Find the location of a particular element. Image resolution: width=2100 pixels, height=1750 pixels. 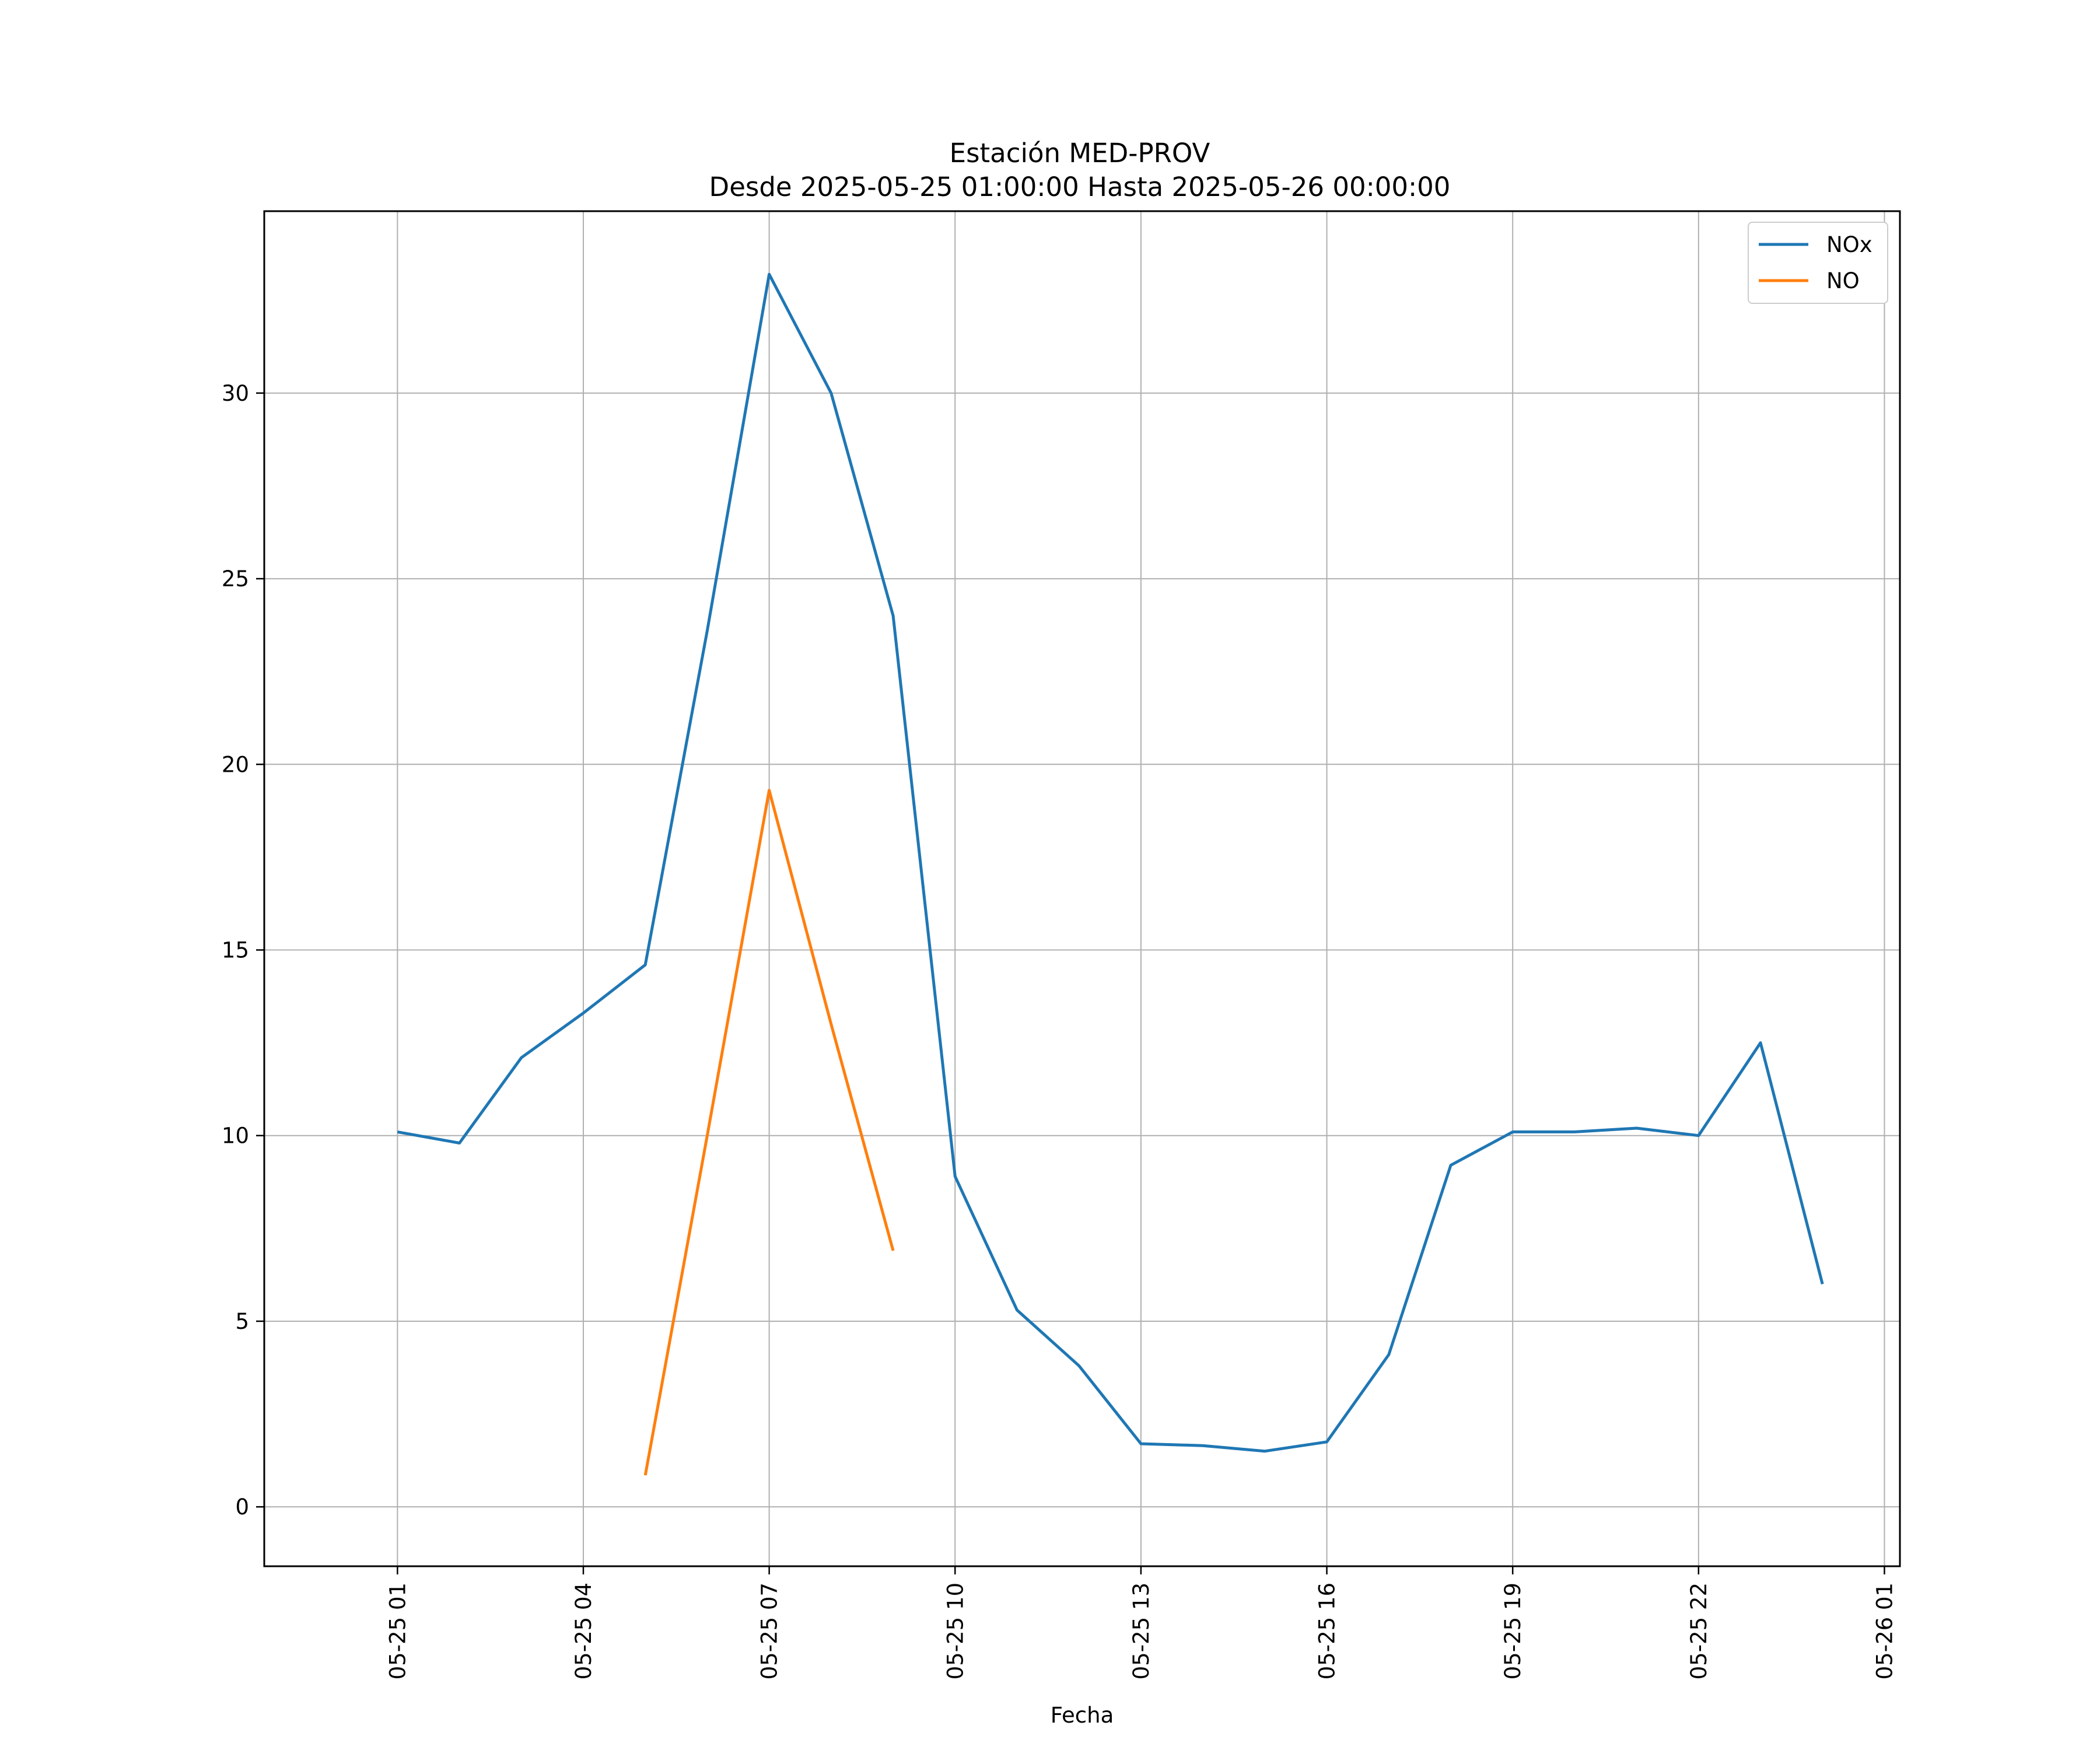

chart-title: Estación MED-PROV is located at coordinates (1080, 153).